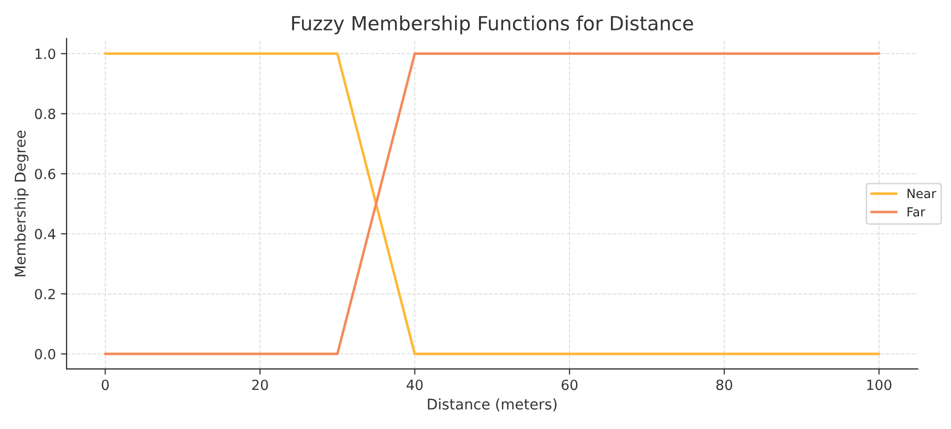 This screenshot has width=951, height=429. What do you see at coordinates (493, 25) in the screenshot?
I see `chart-title: Fuzzy Membership Functions for Distance` at bounding box center [493, 25].